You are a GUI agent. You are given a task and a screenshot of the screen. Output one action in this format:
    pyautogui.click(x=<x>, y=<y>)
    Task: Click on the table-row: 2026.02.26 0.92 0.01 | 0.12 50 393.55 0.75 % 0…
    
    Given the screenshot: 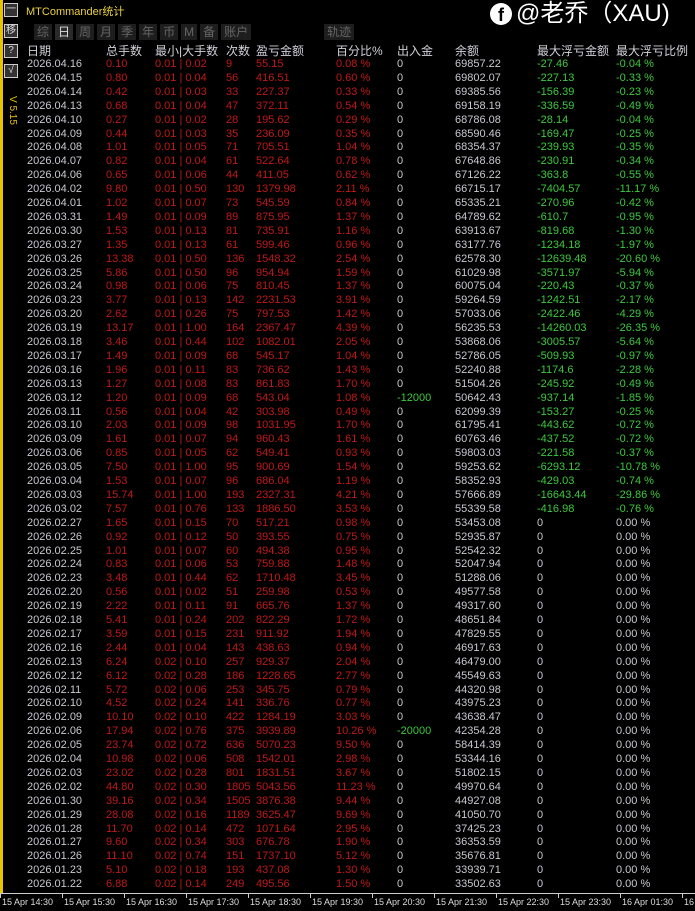 What is the action you would take?
    pyautogui.click(x=347, y=538)
    